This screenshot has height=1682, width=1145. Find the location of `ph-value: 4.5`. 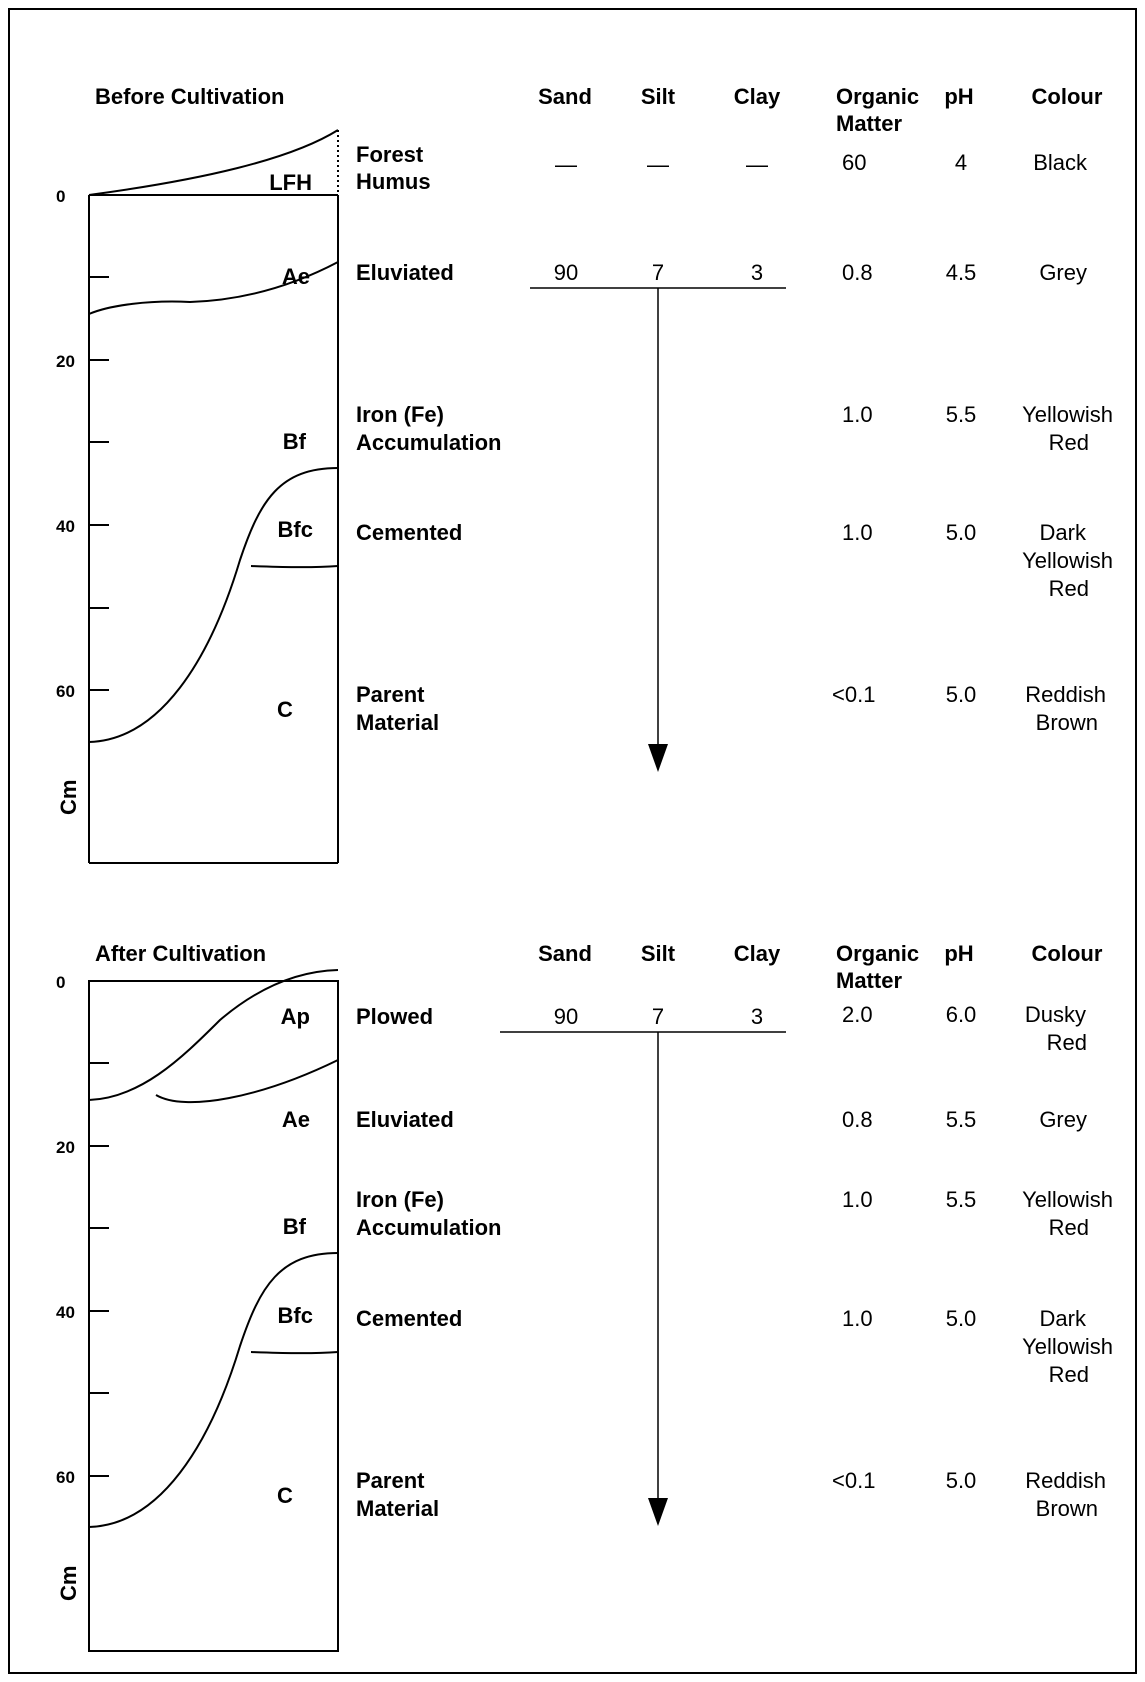

ph-value: 4.5 is located at coordinates (961, 272).